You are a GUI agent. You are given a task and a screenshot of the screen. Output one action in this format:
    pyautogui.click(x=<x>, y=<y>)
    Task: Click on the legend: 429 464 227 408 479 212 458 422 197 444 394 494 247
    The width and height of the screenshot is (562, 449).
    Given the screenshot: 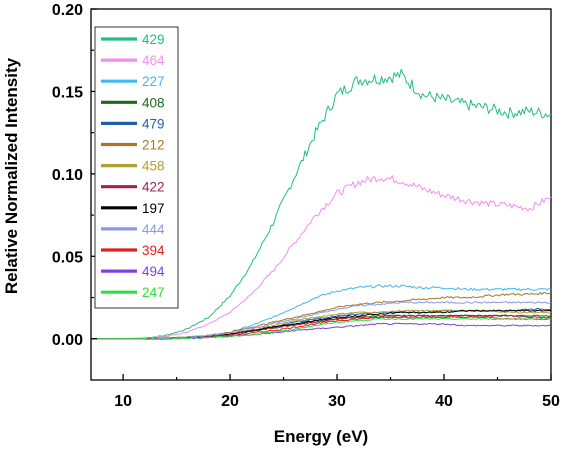 What is the action you would take?
    pyautogui.click(x=136, y=167)
    